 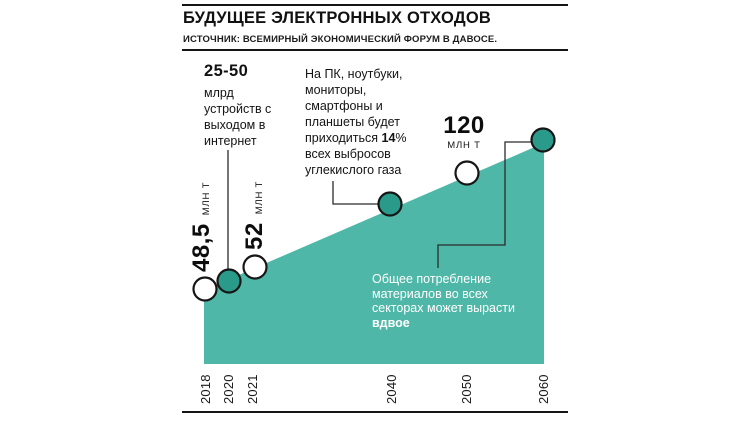 I want to click on value-2050: 120, so click(x=464, y=125).